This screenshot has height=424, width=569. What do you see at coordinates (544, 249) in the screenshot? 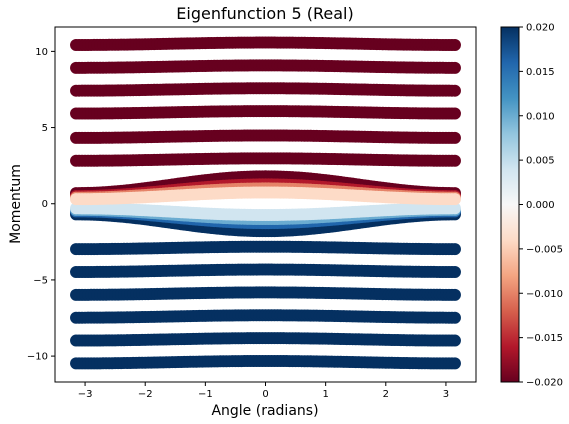
I see `colorbar-tick-label: −0.005` at bounding box center [544, 249].